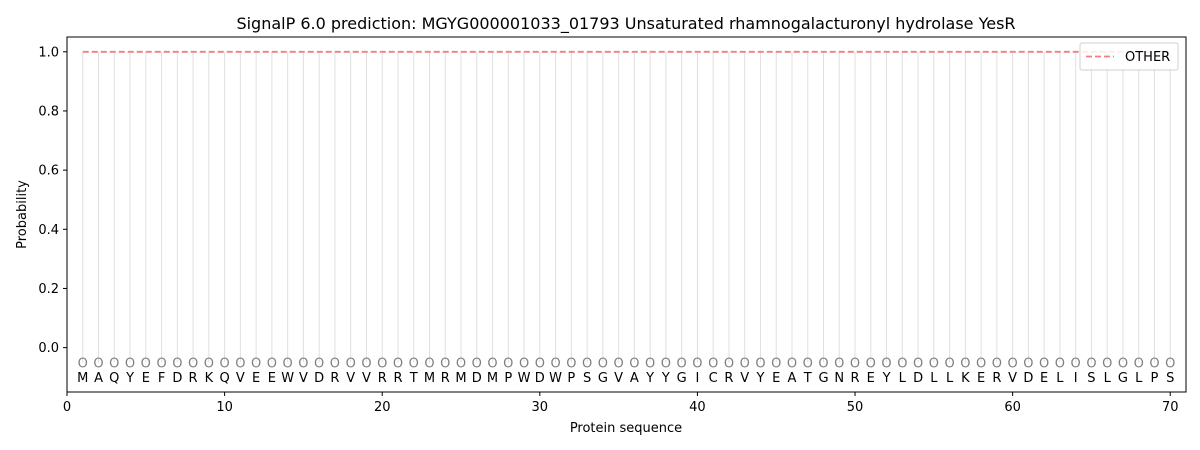  I want to click on residue-label: A, so click(98, 378).